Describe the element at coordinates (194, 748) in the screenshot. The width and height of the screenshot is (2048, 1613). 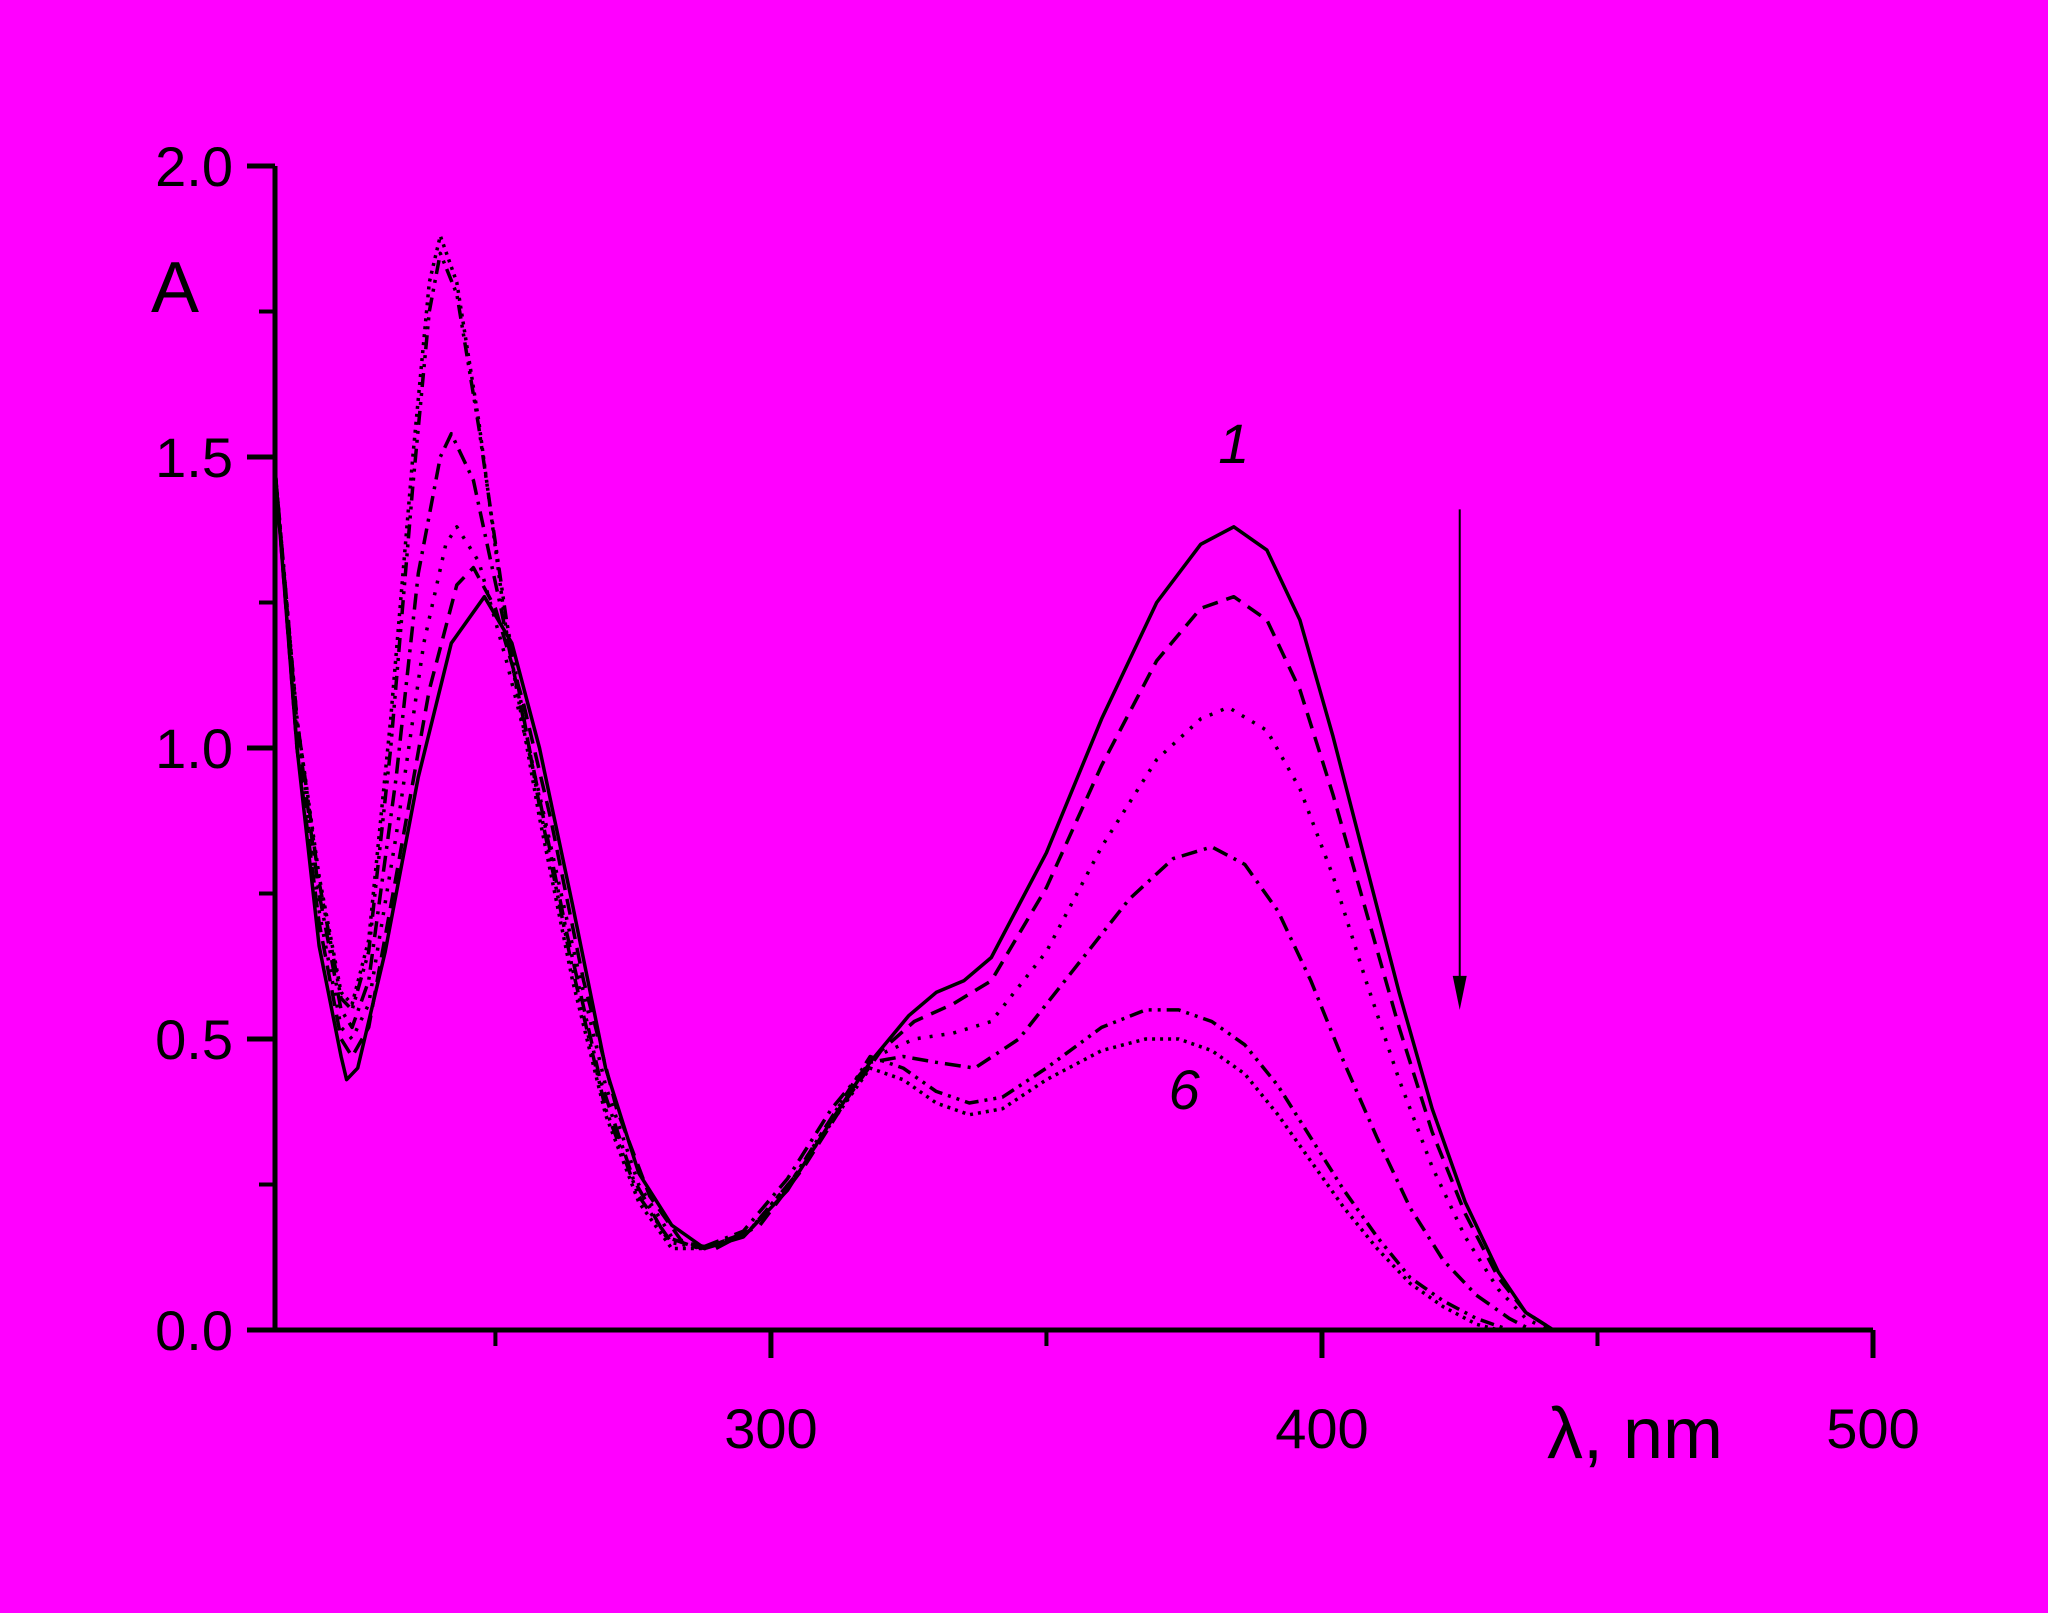
I see `y-tick-label: 1.0` at that location.